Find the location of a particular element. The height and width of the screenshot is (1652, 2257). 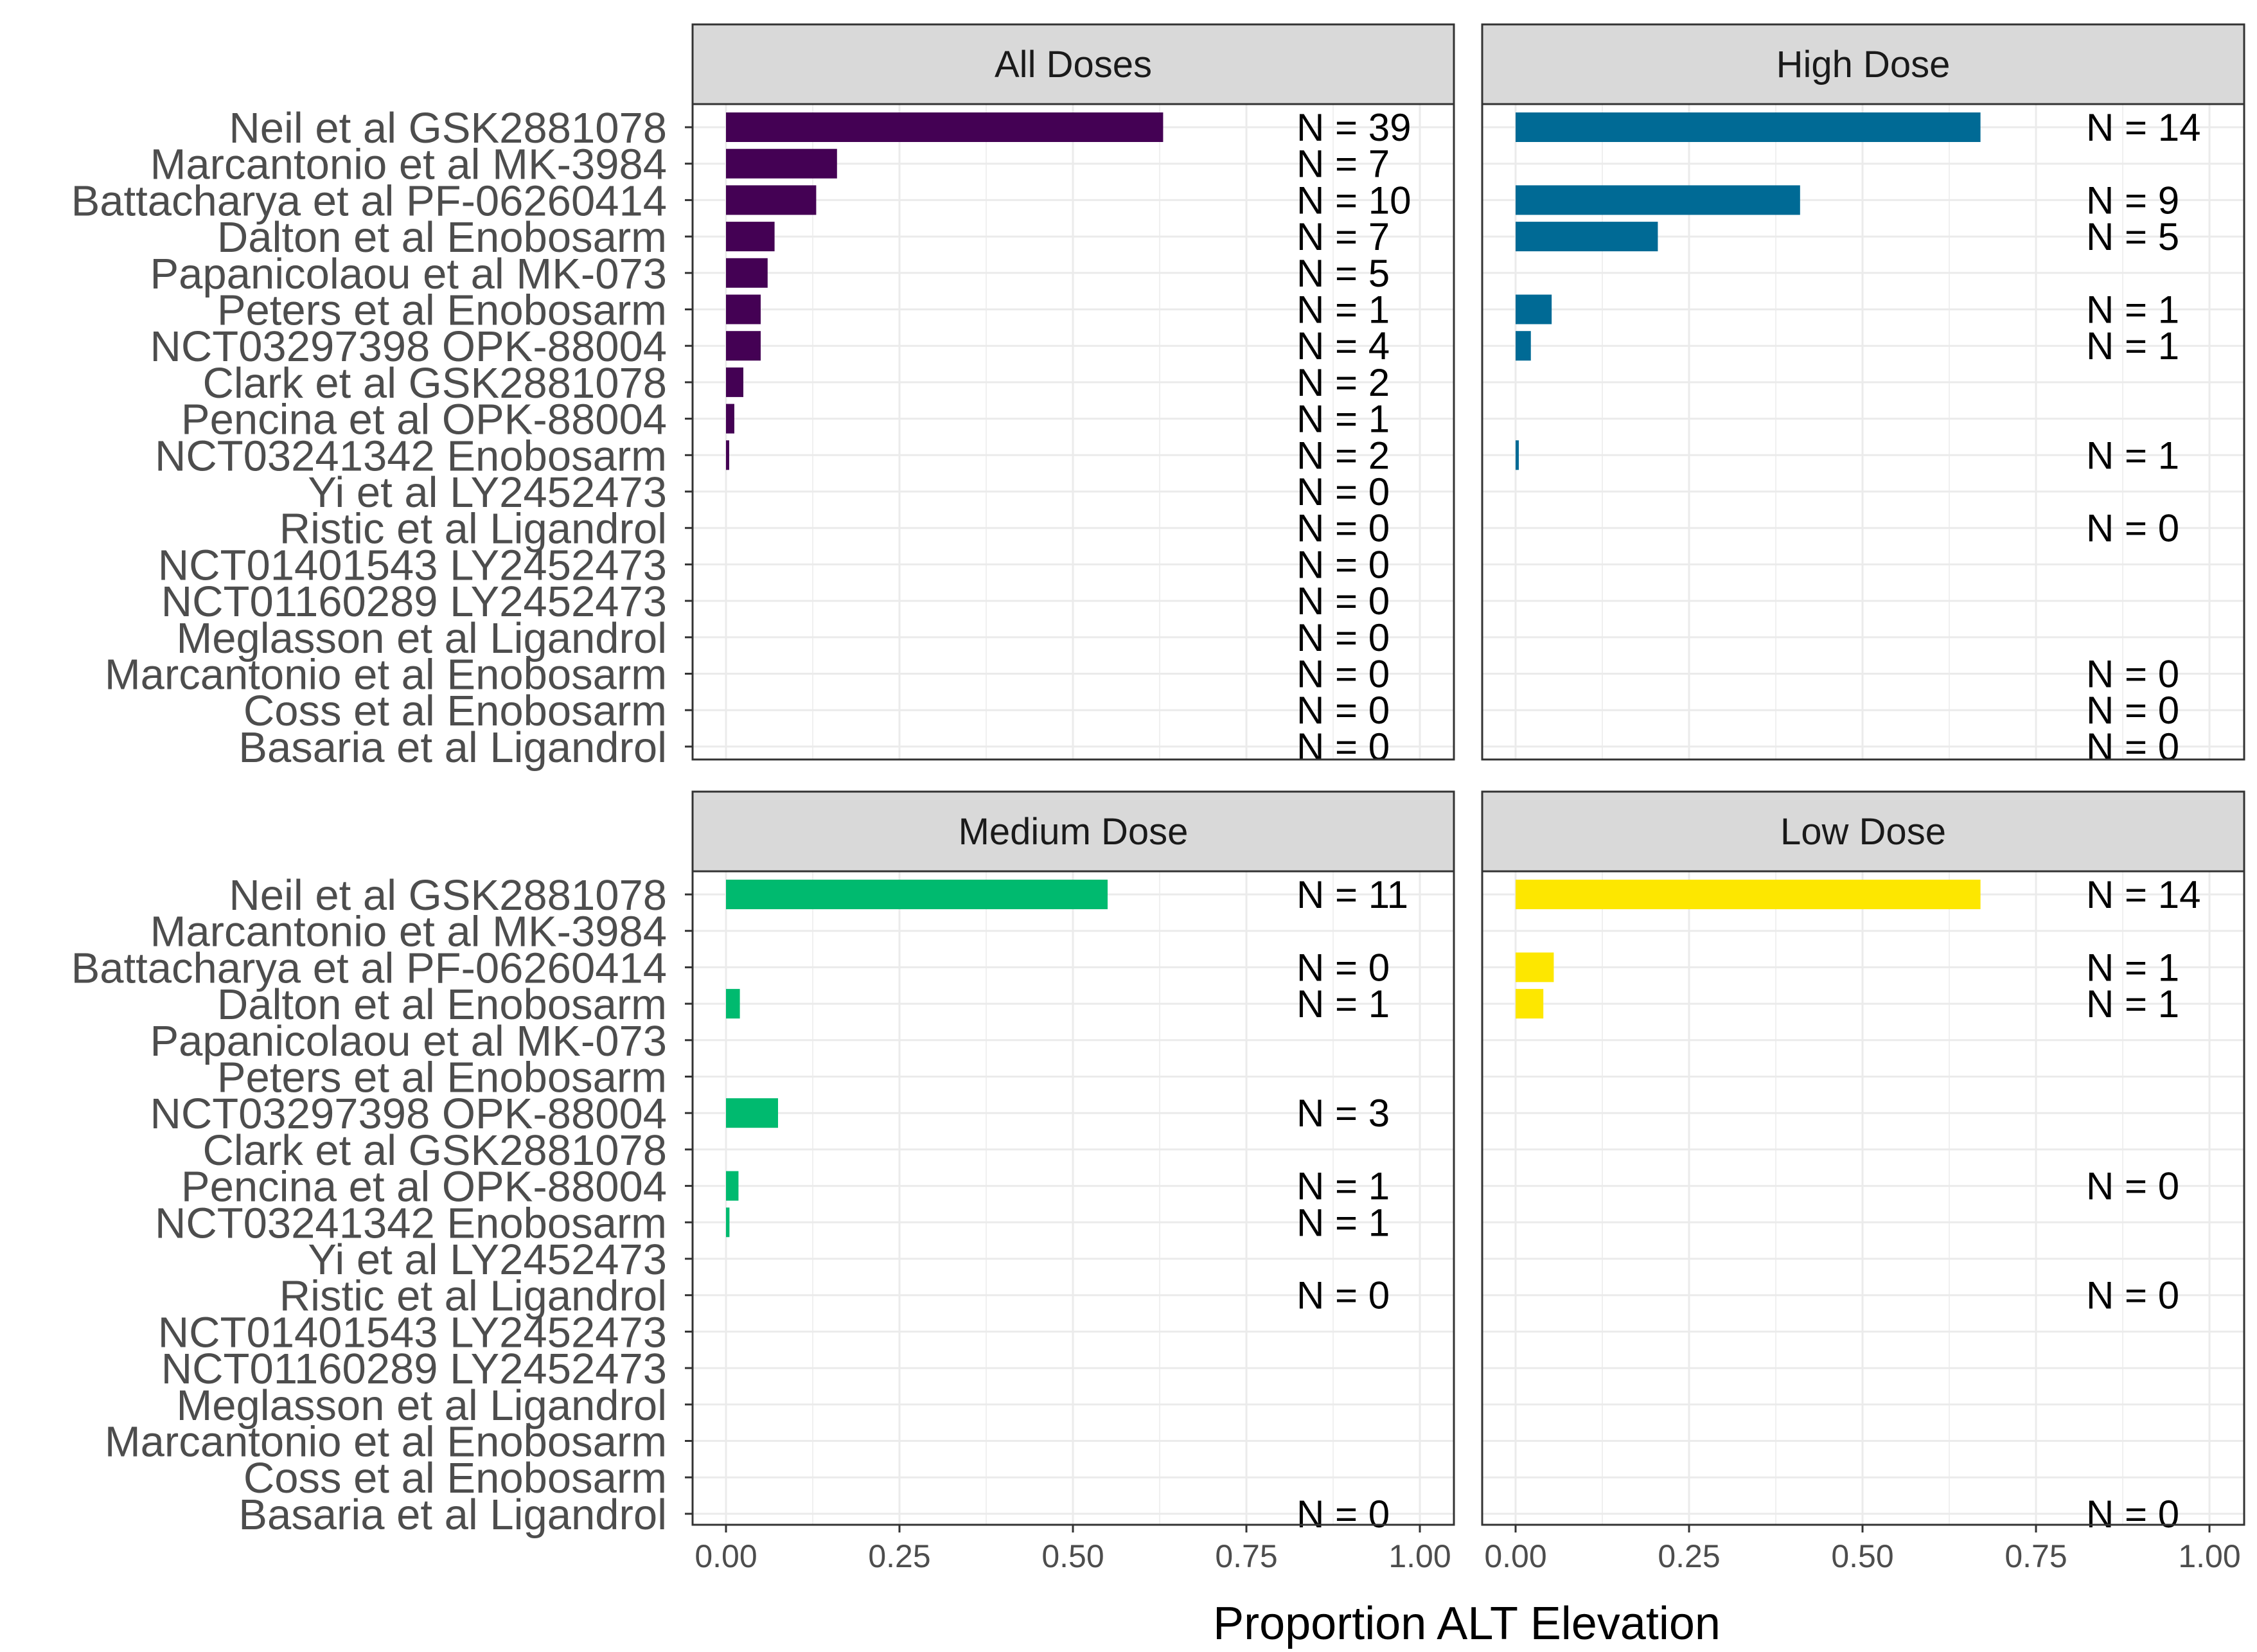

n-label: N = 10 is located at coordinates (1354, 200).